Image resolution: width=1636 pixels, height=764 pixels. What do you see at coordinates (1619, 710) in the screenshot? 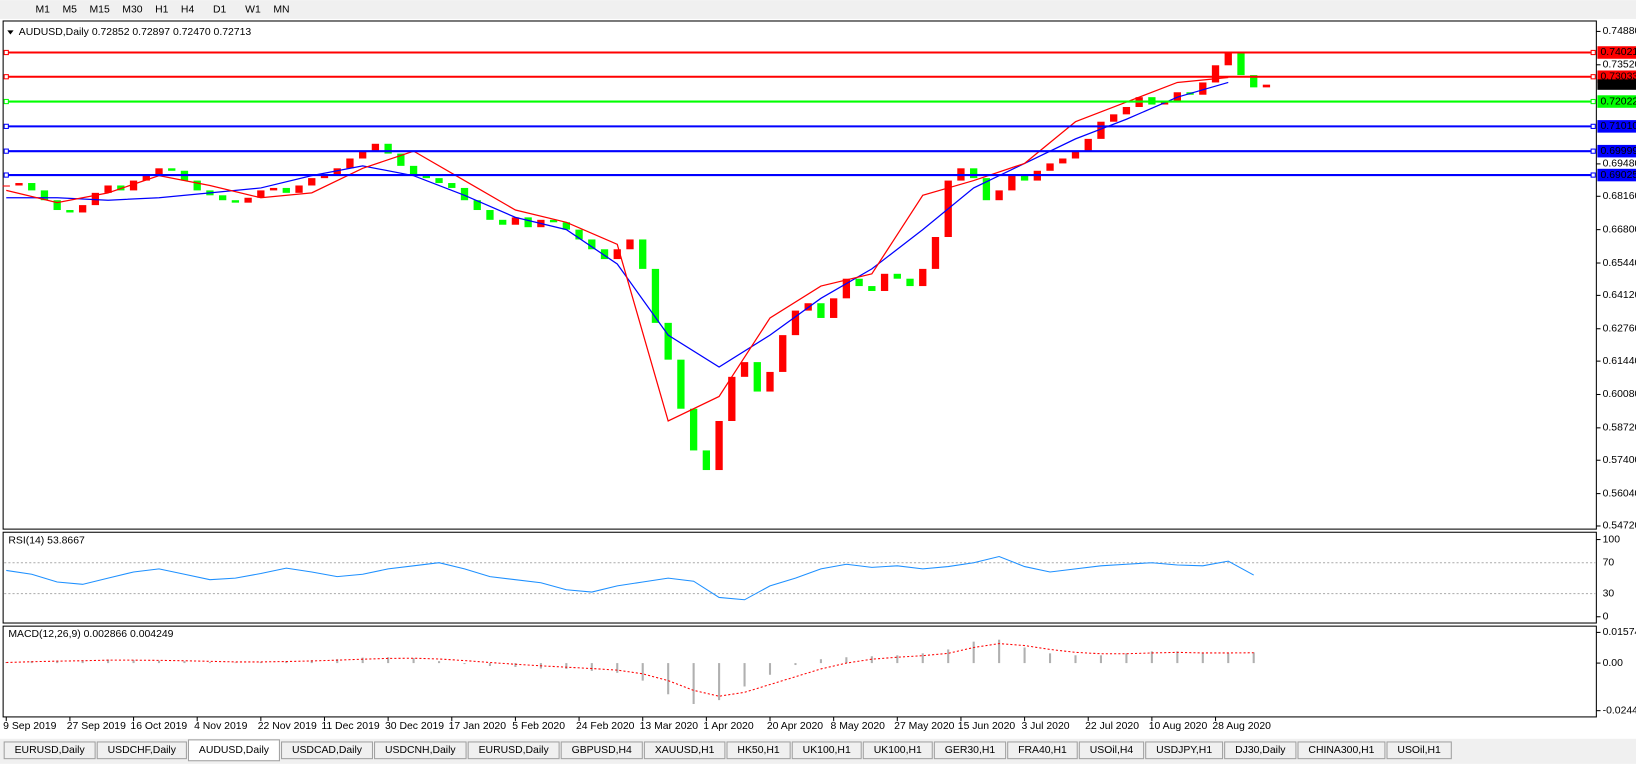
I see `macd-tick-label: -0.02441` at bounding box center [1619, 710].